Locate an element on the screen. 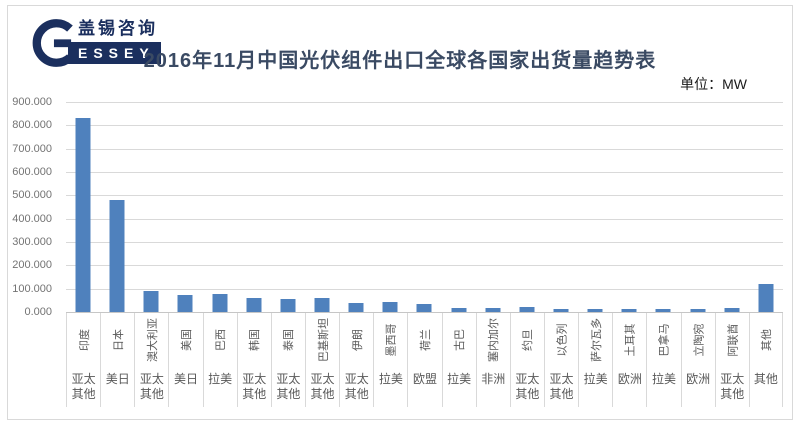 The width and height of the screenshot is (800, 424). category-country-label: 立陶宛 is located at coordinates (698, 340).